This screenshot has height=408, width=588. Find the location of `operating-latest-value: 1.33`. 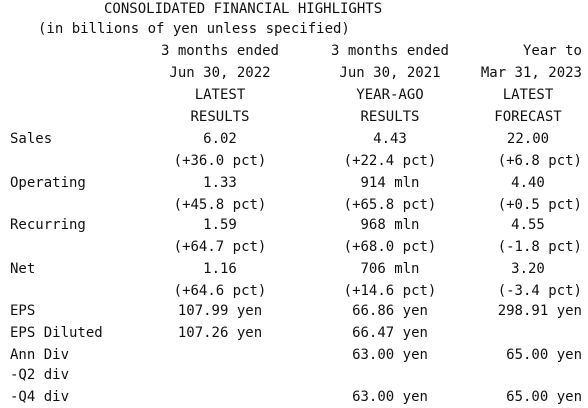

operating-latest-value: 1.33 is located at coordinates (220, 183).